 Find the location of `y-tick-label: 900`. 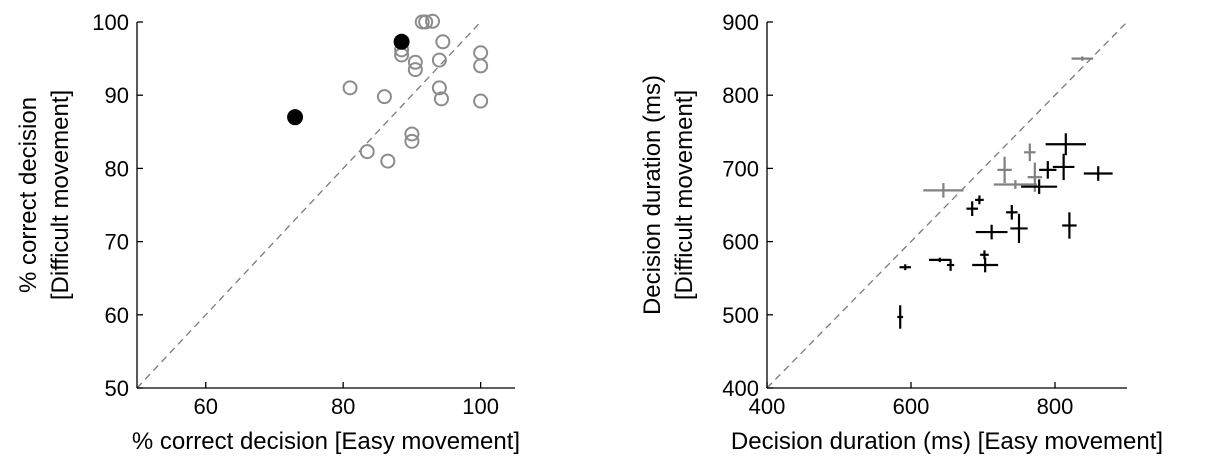

y-tick-label: 900 is located at coordinates (740, 22).